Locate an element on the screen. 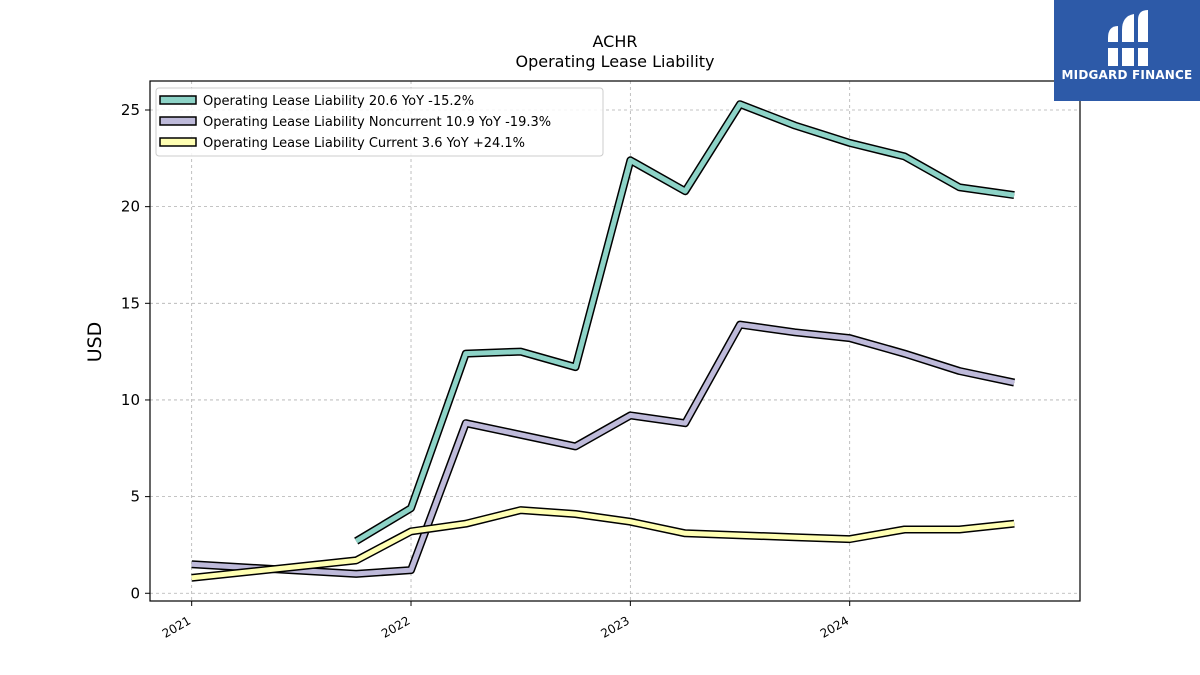 The image size is (1200, 675). y-tick-label: 15 is located at coordinates (130, 303).